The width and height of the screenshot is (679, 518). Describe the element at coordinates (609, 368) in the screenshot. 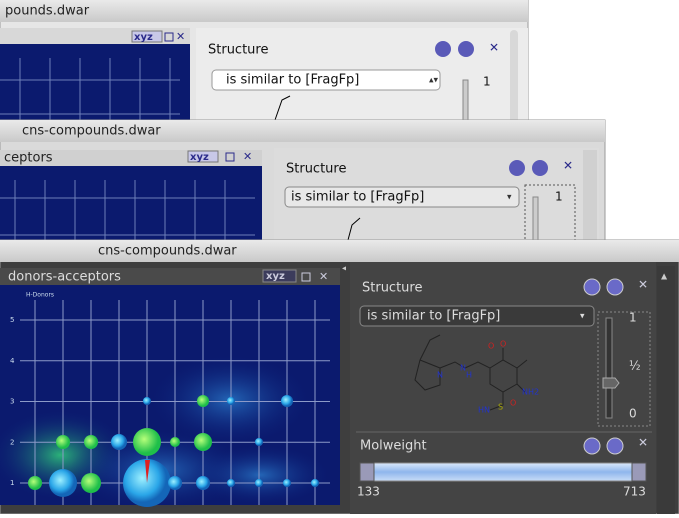

I see `slider-track` at that location.